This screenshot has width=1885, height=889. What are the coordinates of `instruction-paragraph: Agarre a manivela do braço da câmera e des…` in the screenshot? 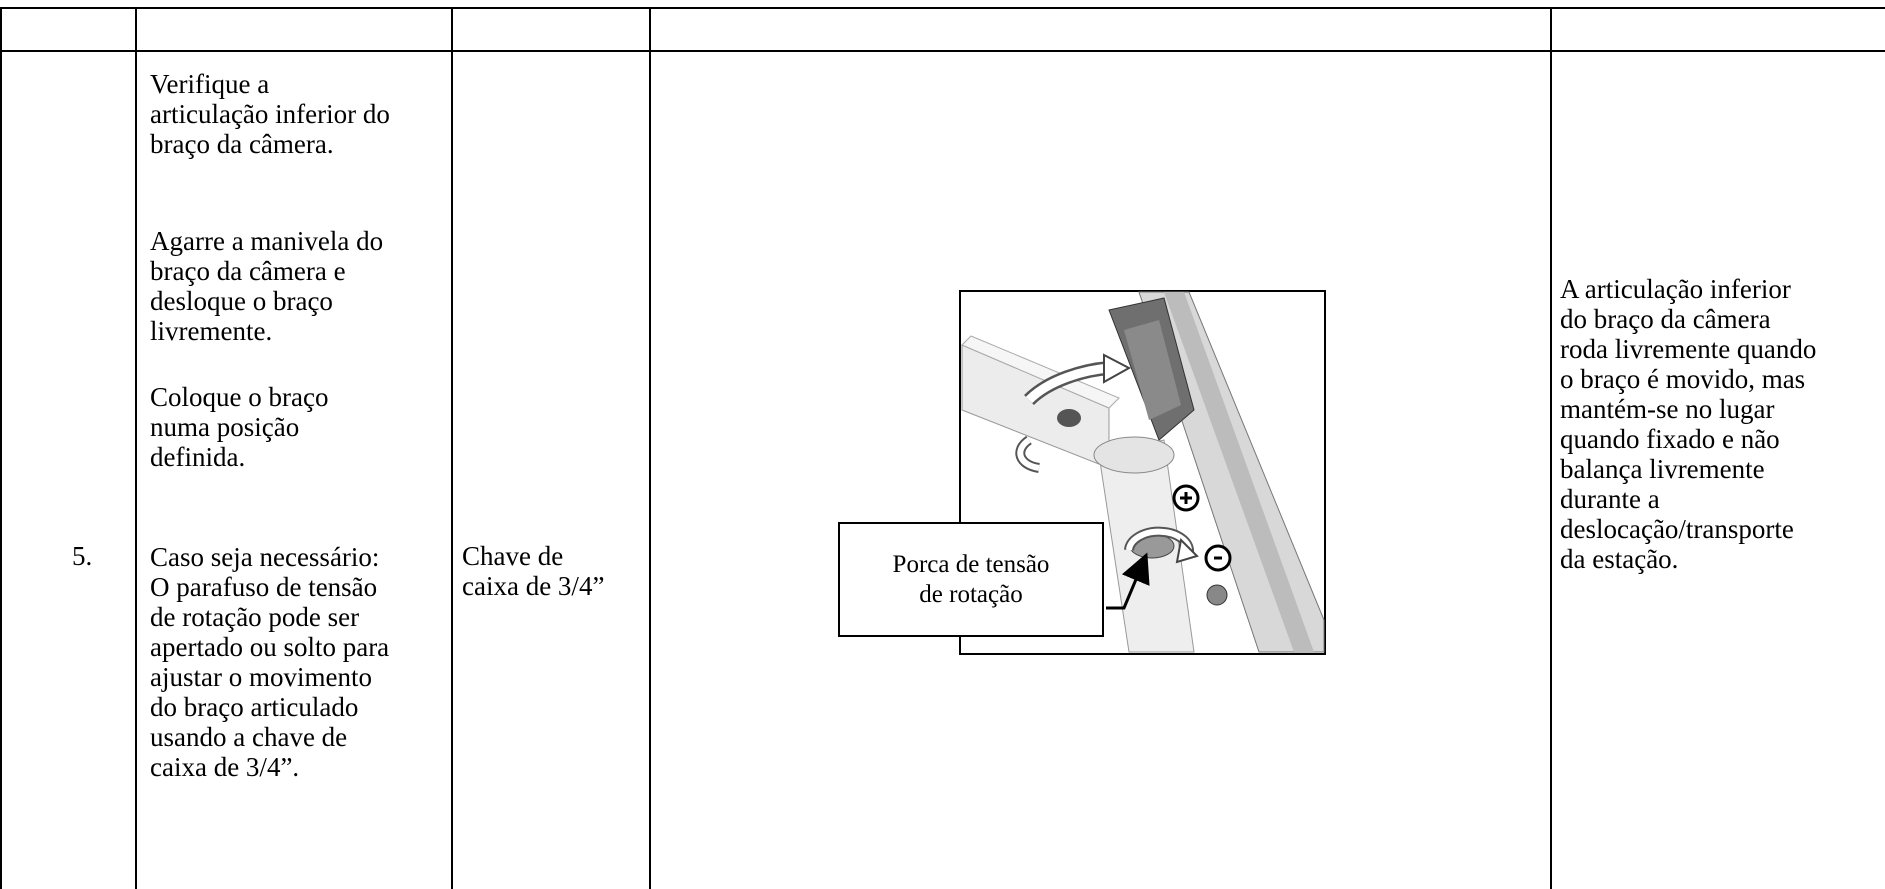 It's located at (266, 286).